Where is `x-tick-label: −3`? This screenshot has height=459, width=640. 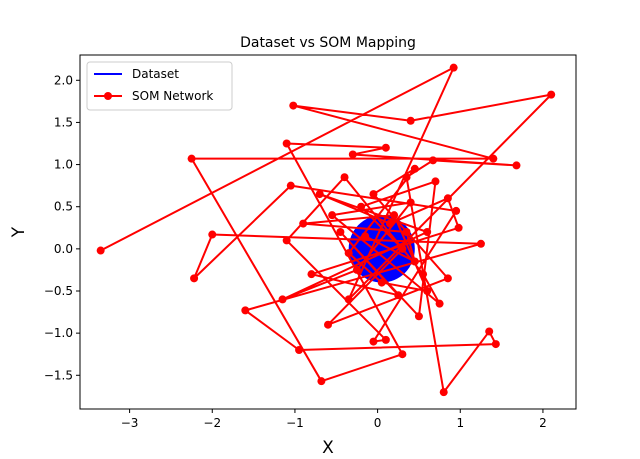
x-tick-label: −3 is located at coordinates (130, 423).